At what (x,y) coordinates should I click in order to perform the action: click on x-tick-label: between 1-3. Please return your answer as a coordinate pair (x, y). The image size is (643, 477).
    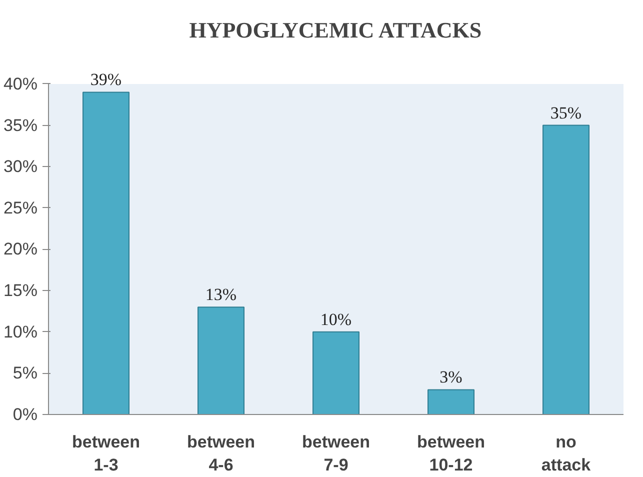
    Looking at the image, I should click on (106, 453).